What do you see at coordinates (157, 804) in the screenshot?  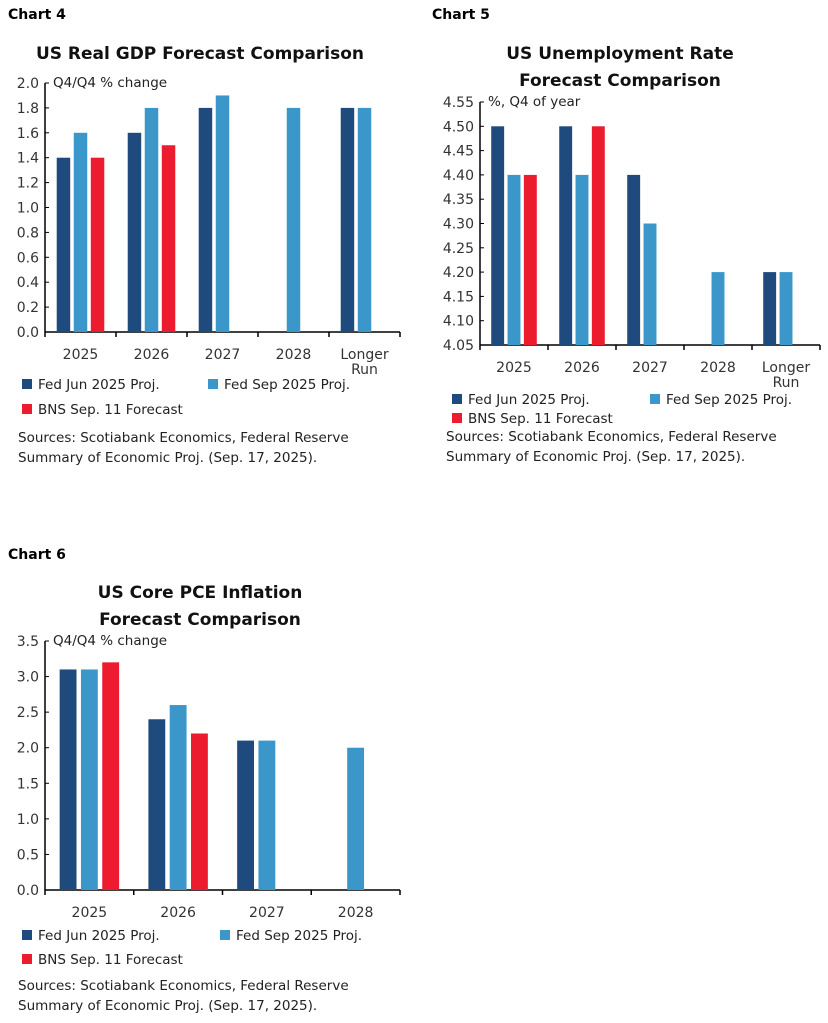 I see `bar-fed-jun-2025-proj--2026` at bounding box center [157, 804].